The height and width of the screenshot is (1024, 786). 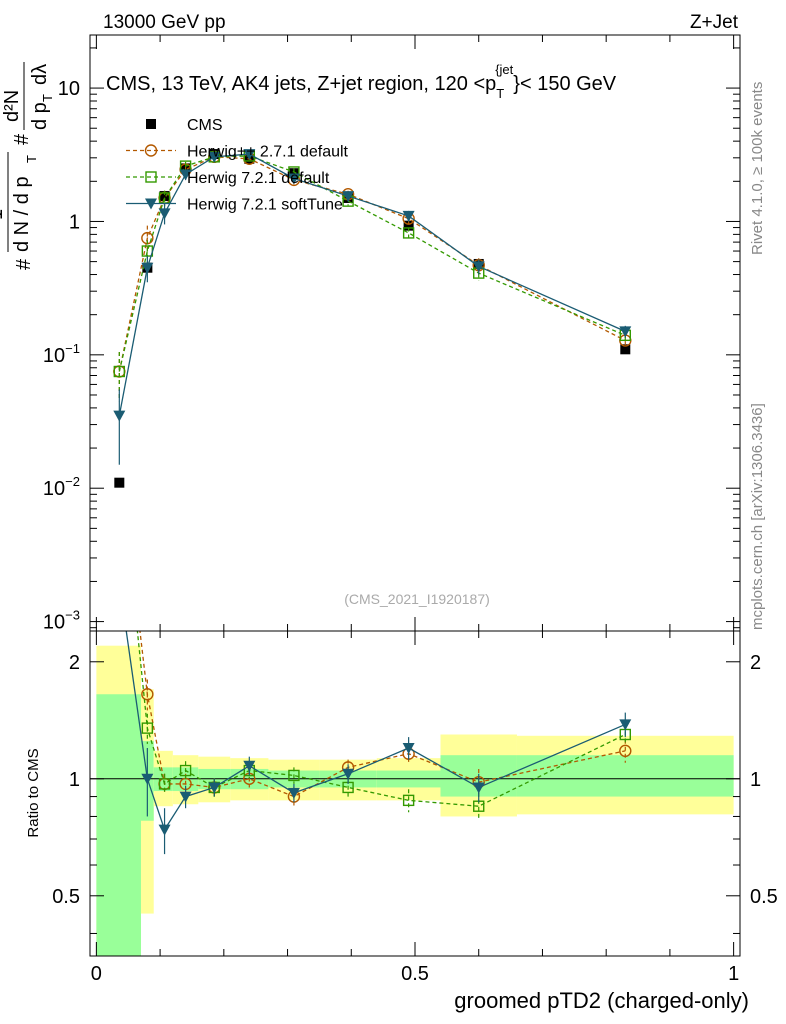 What do you see at coordinates (74, 222) in the screenshot?
I see `main-y-tick-label: 1` at bounding box center [74, 222].